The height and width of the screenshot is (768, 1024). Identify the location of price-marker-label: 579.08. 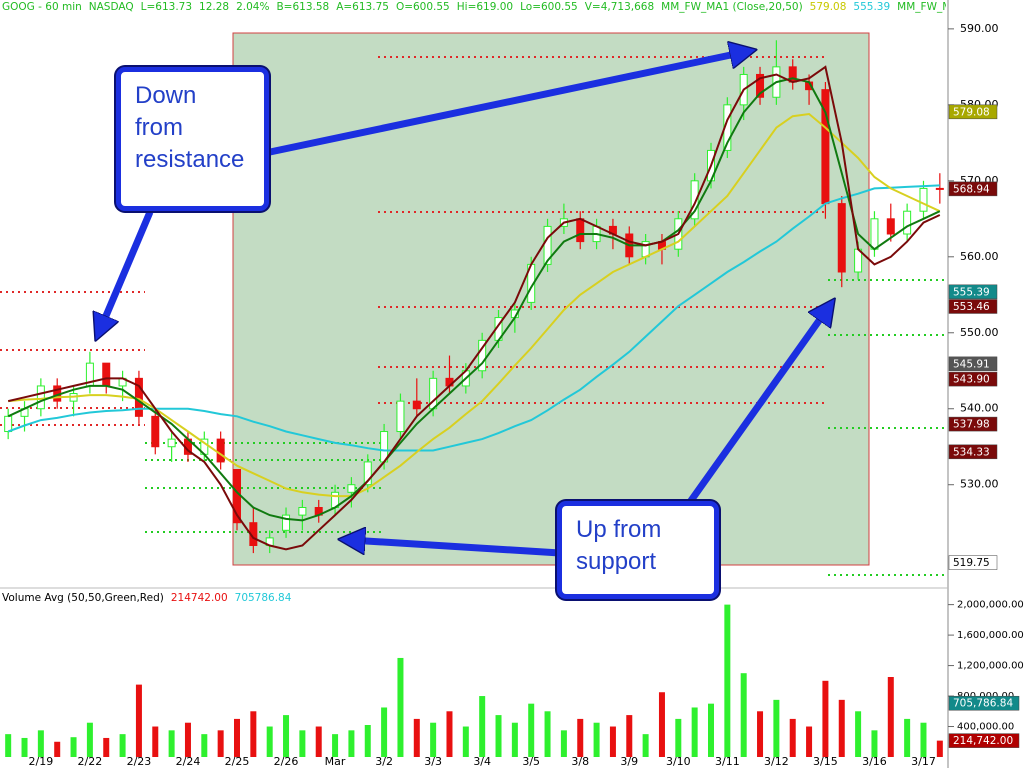
(971, 112).